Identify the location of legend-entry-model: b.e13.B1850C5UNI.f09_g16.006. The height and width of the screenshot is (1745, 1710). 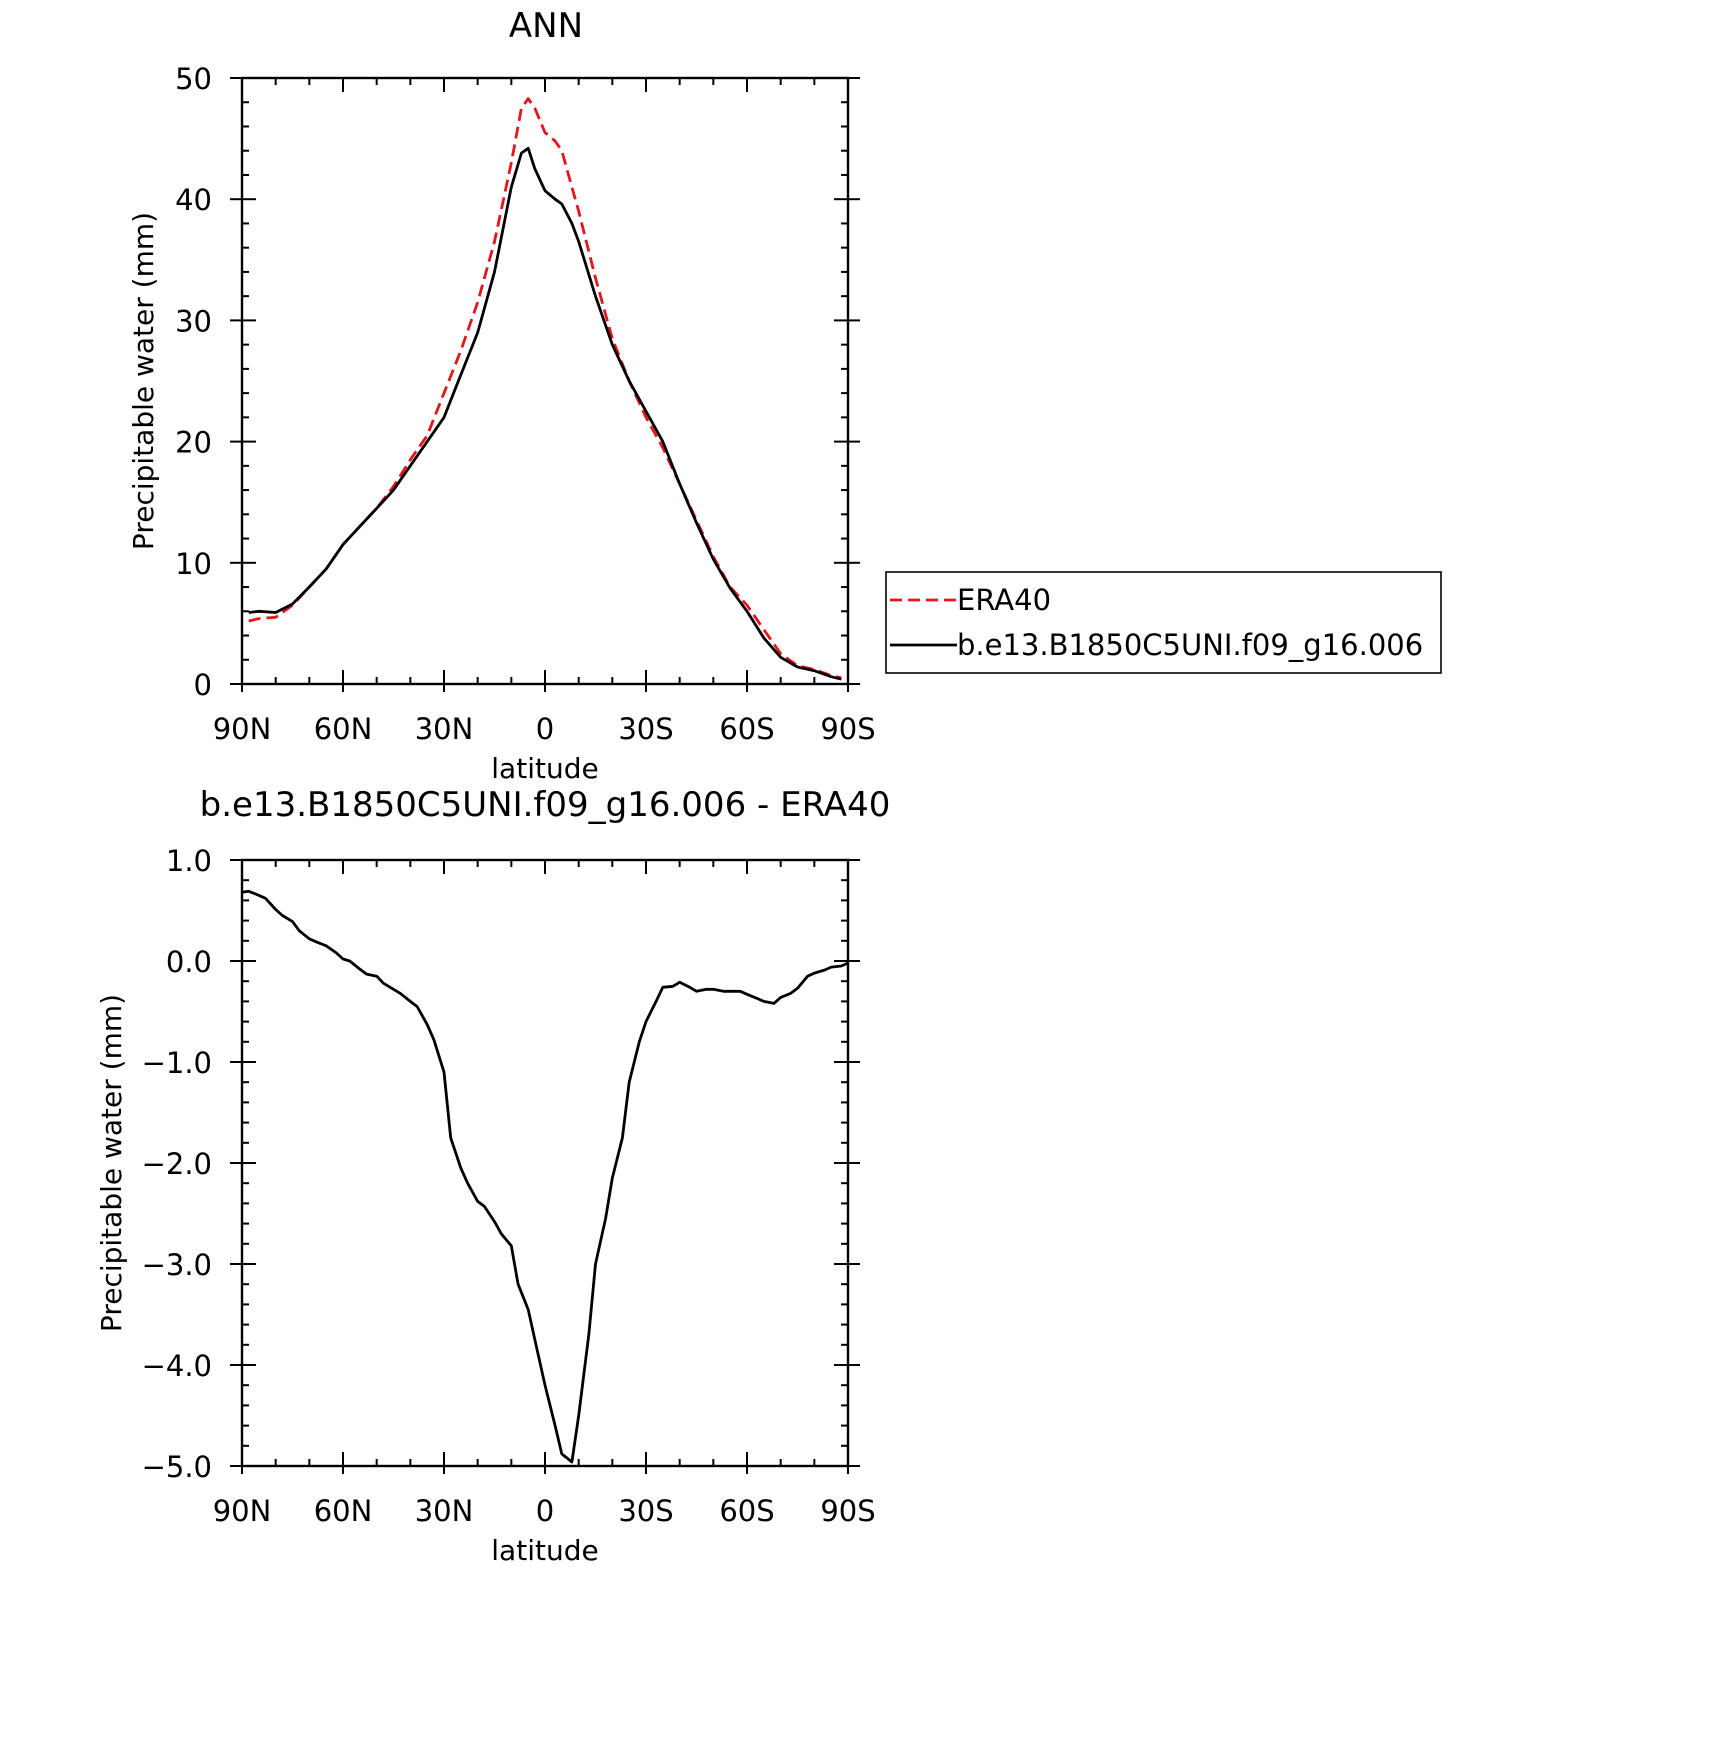
(1190, 645).